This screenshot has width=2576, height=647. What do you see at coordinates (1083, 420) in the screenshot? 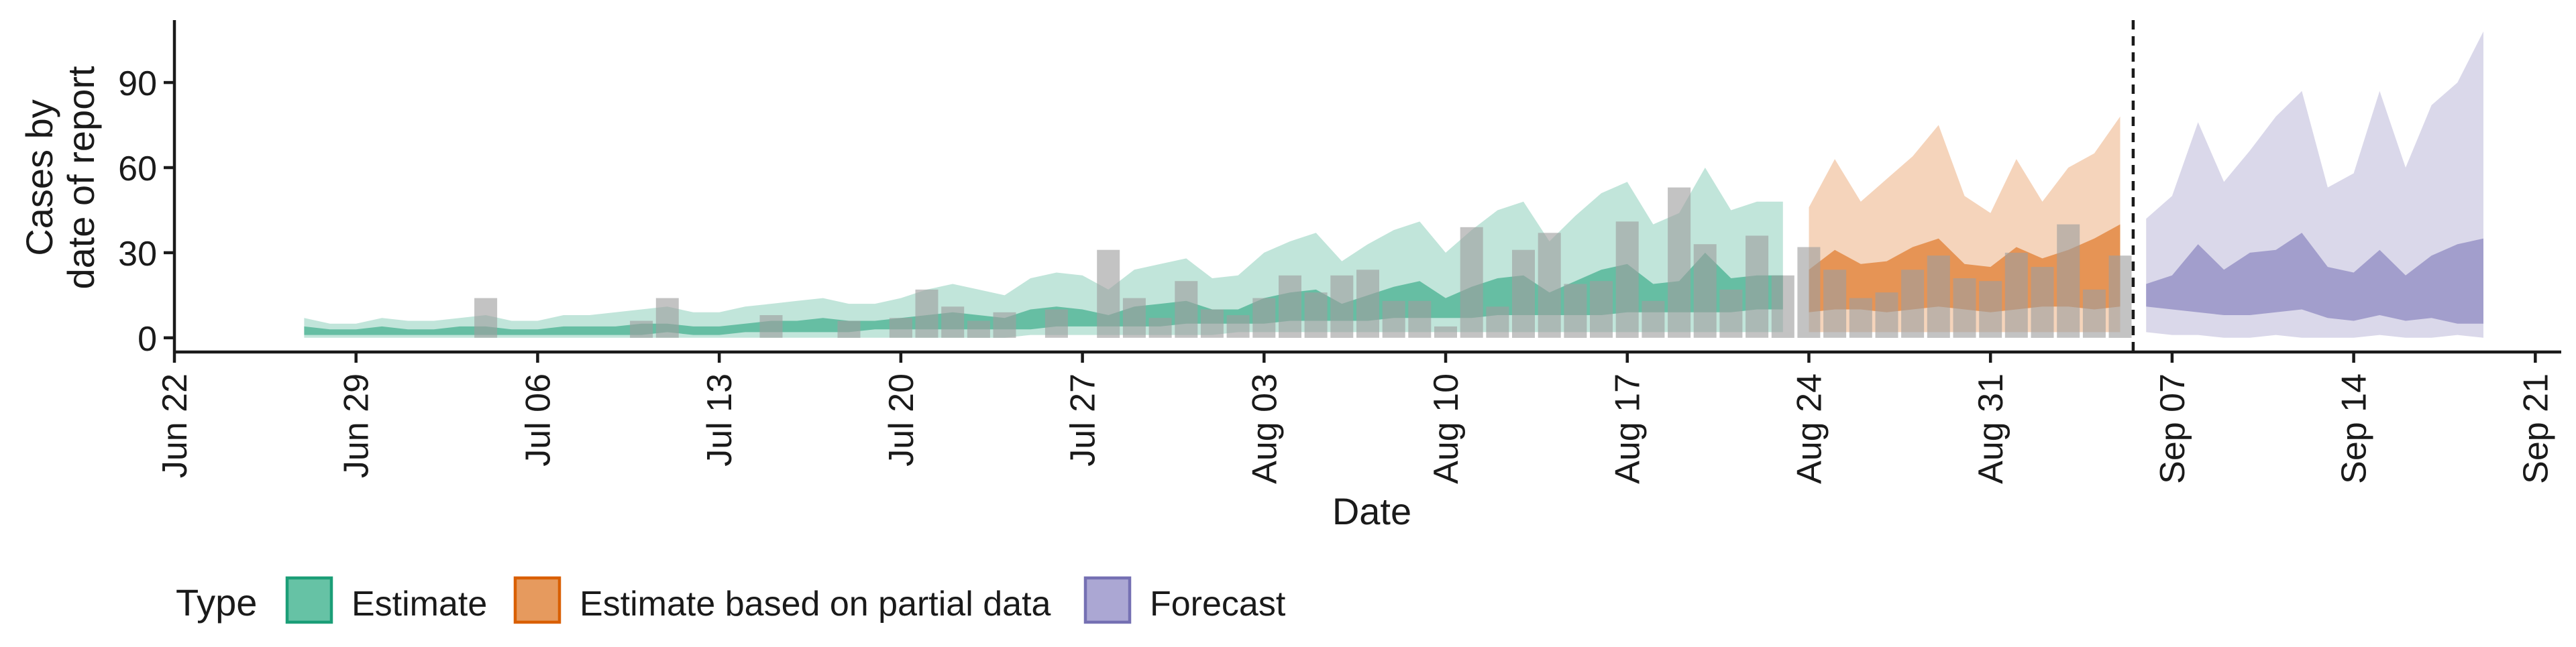
I see `x-tick-label: Jul 27` at bounding box center [1083, 420].